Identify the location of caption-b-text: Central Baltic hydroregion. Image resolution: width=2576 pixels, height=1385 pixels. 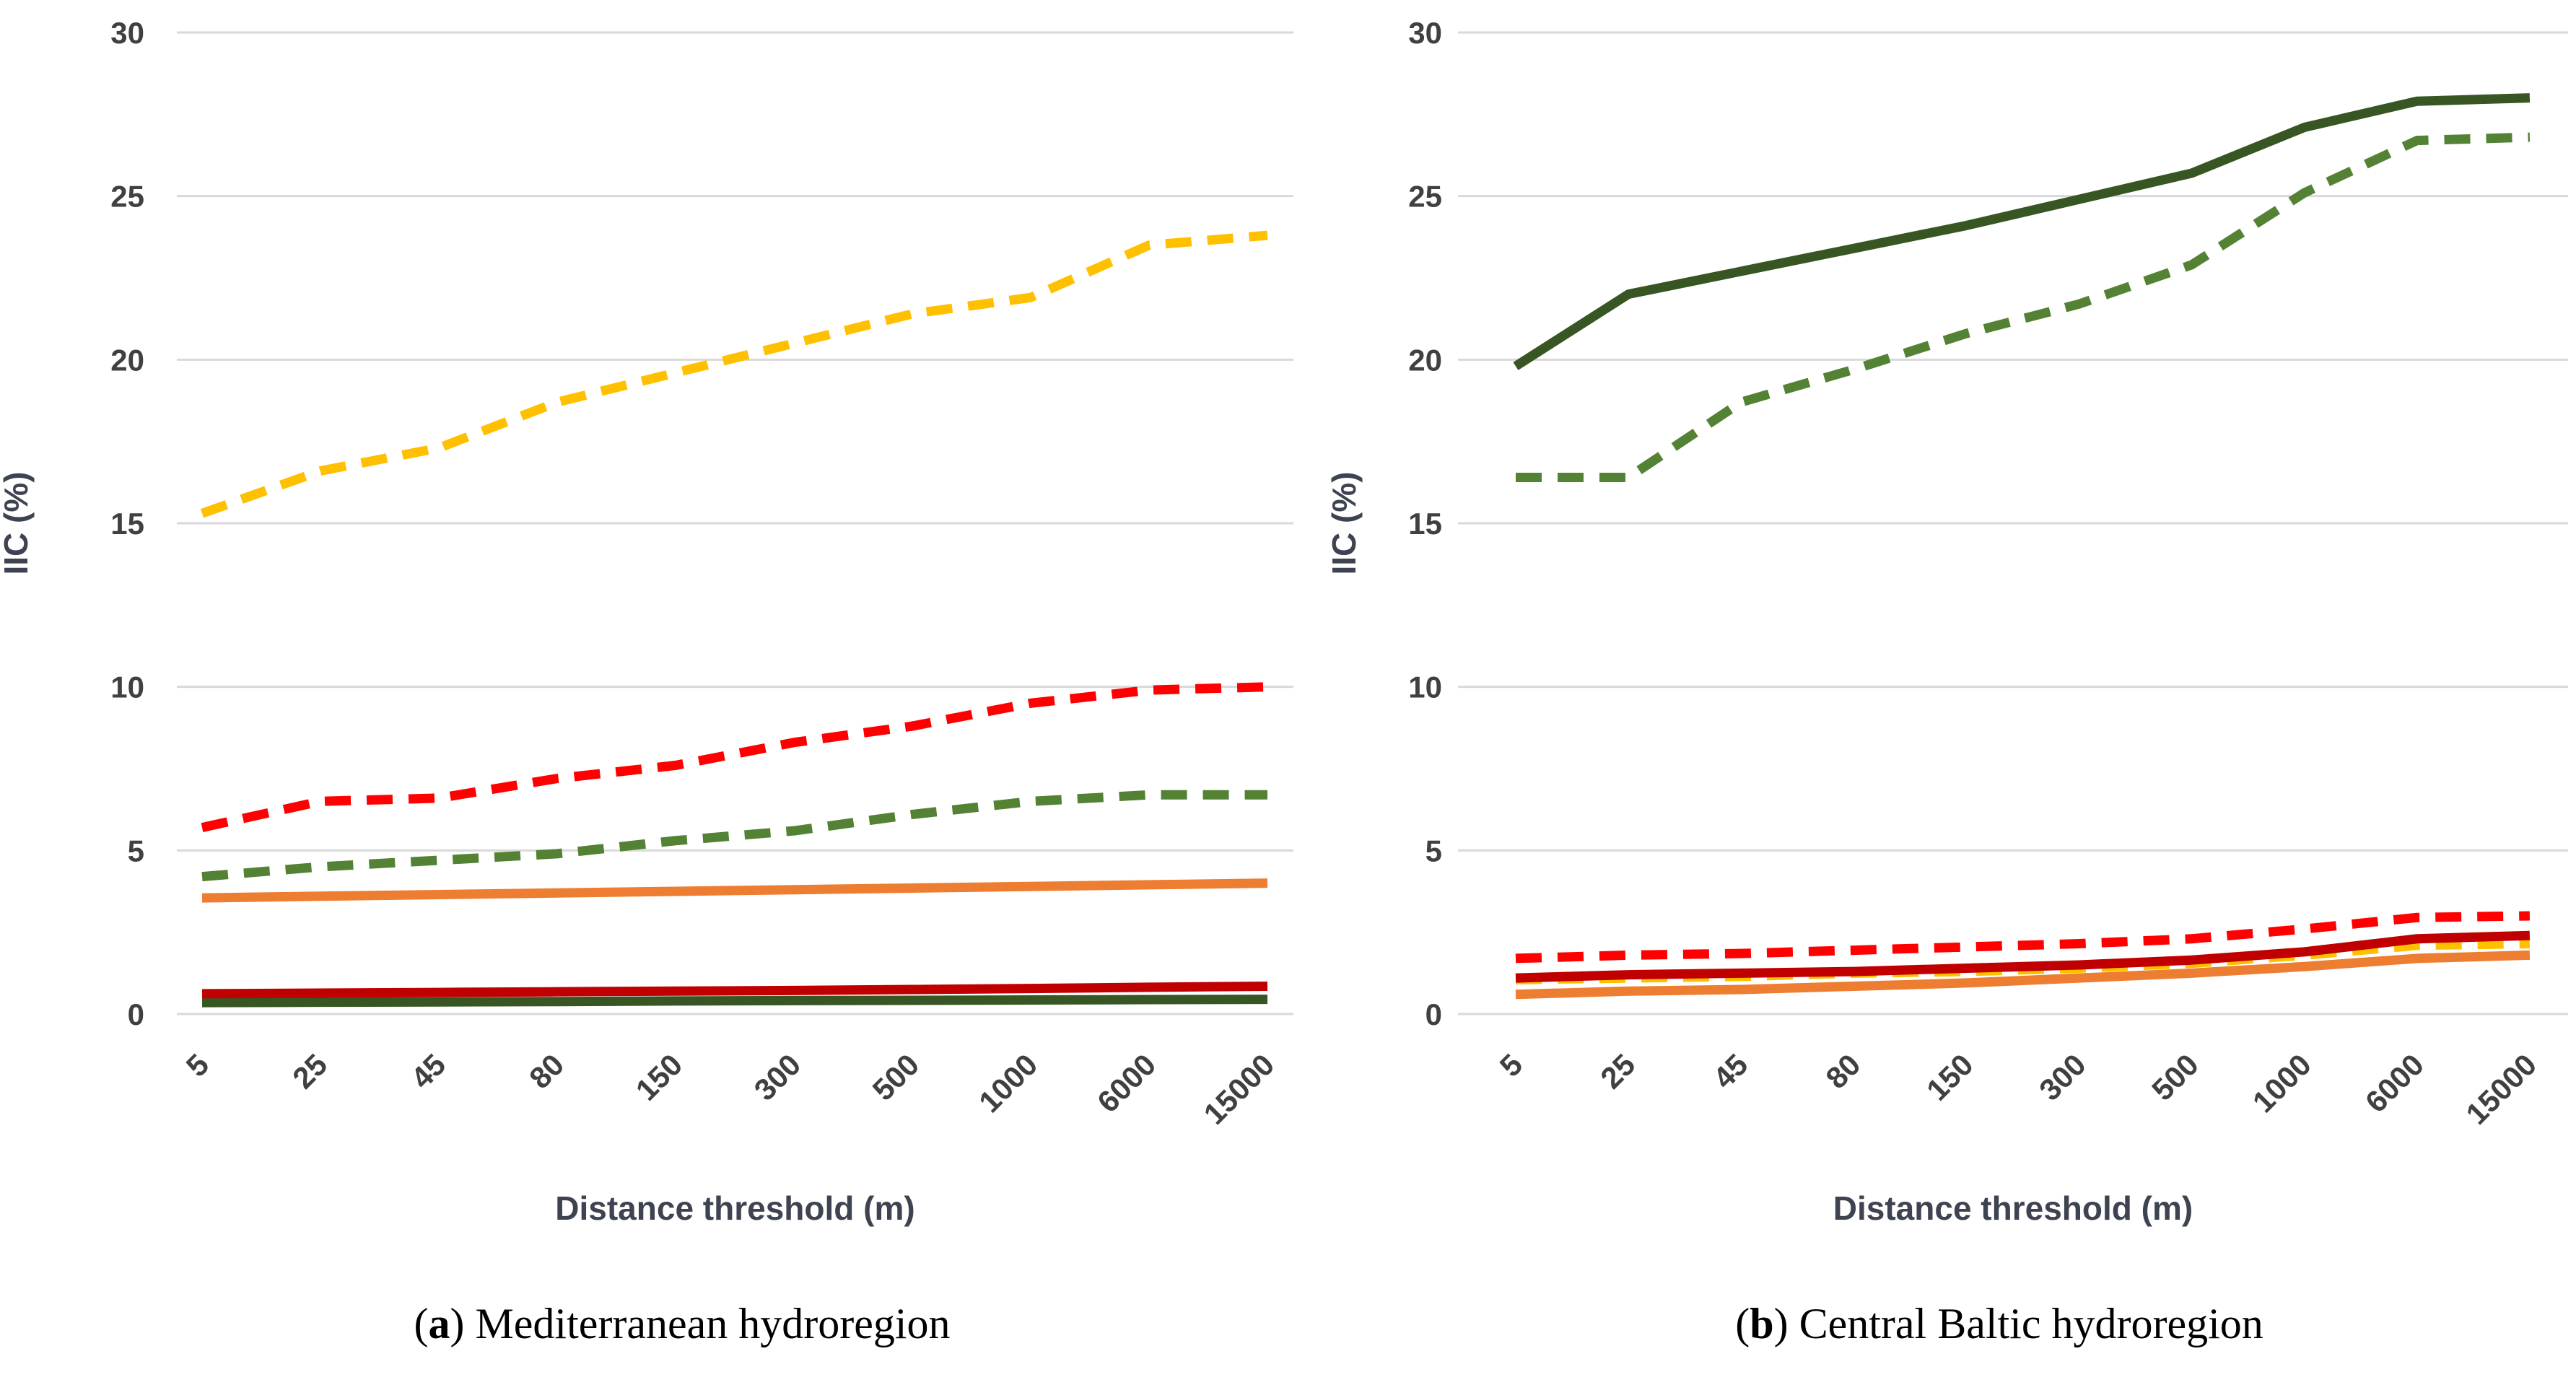
(2031, 1323).